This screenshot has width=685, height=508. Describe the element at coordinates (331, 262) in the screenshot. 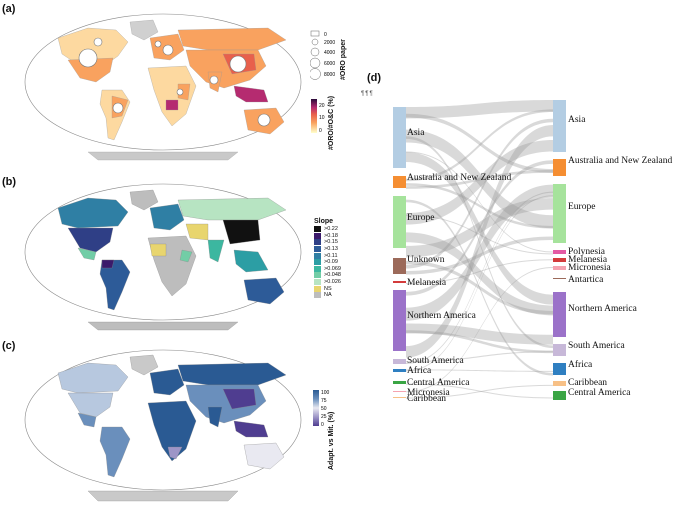

I see `legend-b-label: >0.09` at that location.